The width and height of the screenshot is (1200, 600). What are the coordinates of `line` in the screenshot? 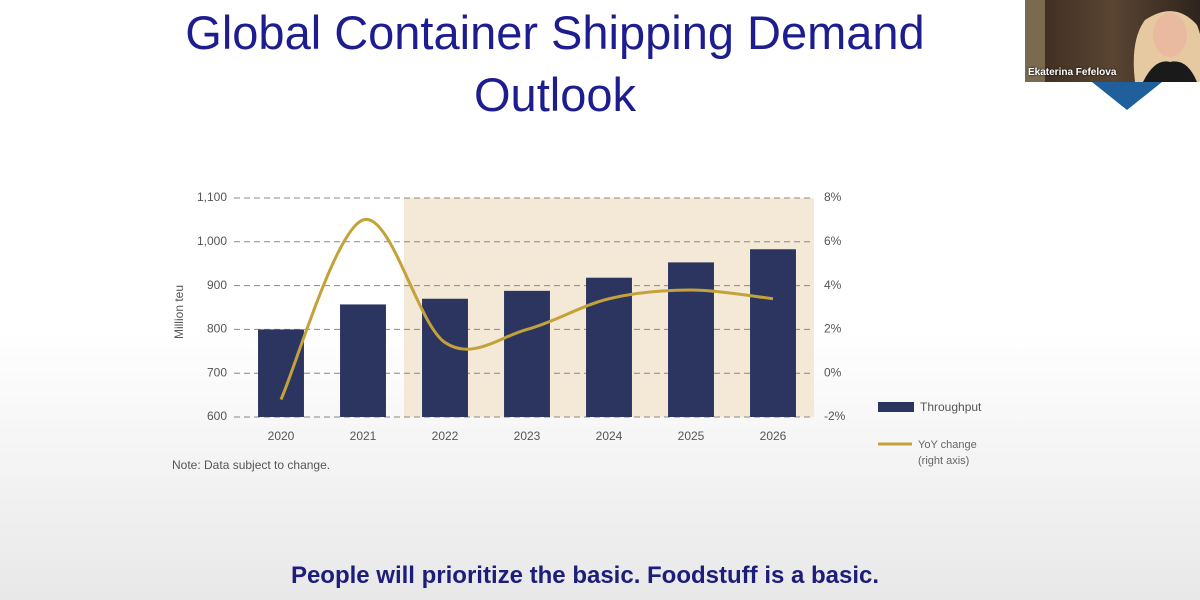 It's located at (526, 309).